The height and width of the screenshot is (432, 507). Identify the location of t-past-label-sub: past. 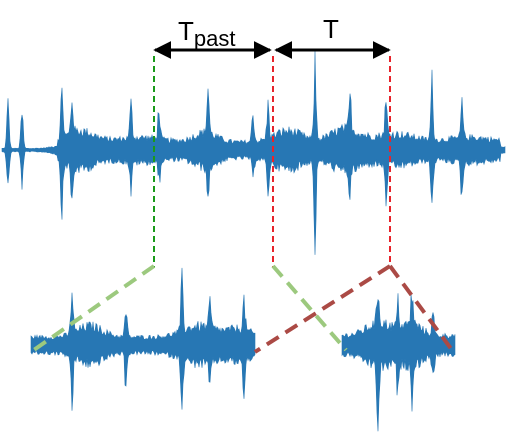
(215, 38).